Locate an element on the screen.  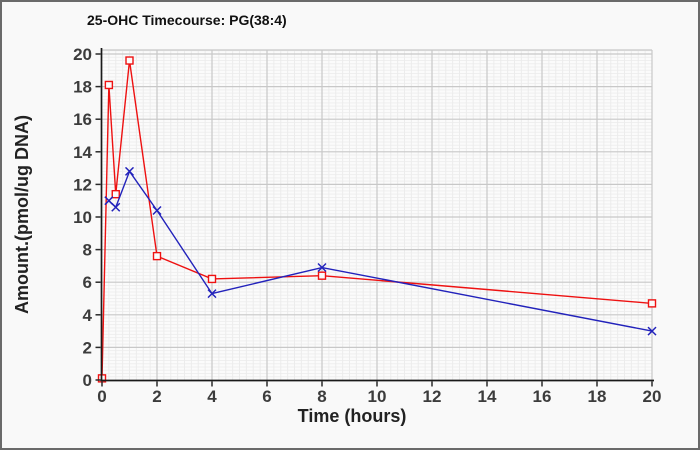
x-tick-label: 12 is located at coordinates (432, 396).